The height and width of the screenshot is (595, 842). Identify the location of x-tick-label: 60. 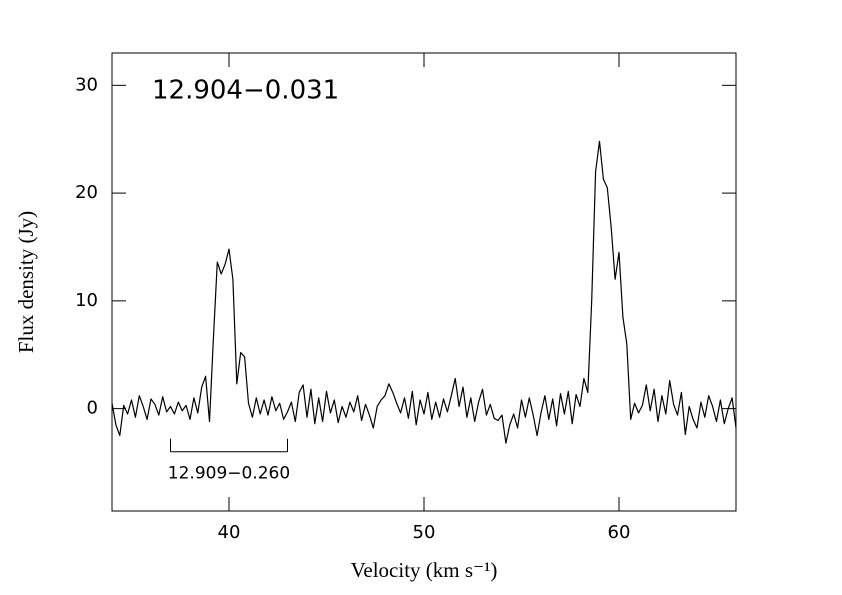
(619, 532).